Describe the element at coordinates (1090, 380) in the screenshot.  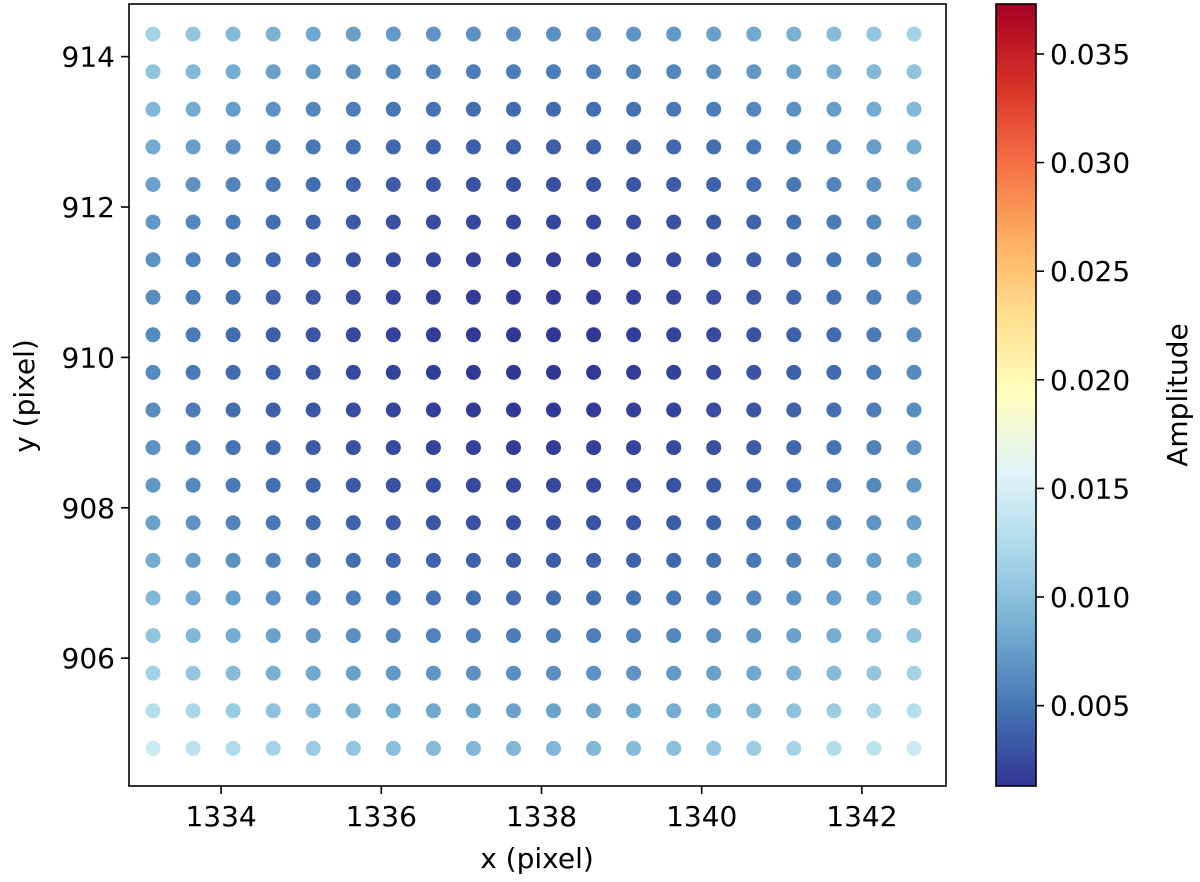
I see `colorbar-tick-label: 0.020` at that location.